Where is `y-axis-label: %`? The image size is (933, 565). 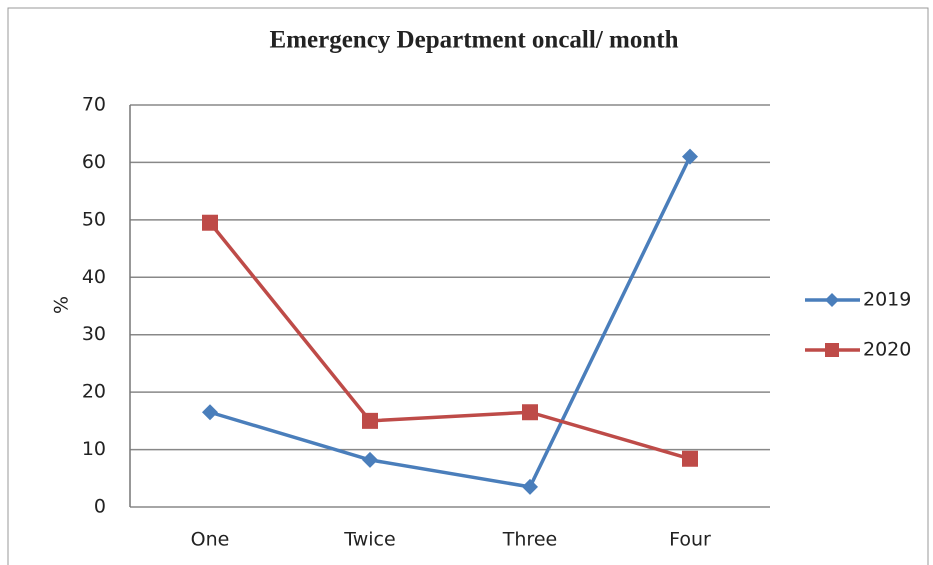 y-axis-label: % is located at coordinates (62, 305).